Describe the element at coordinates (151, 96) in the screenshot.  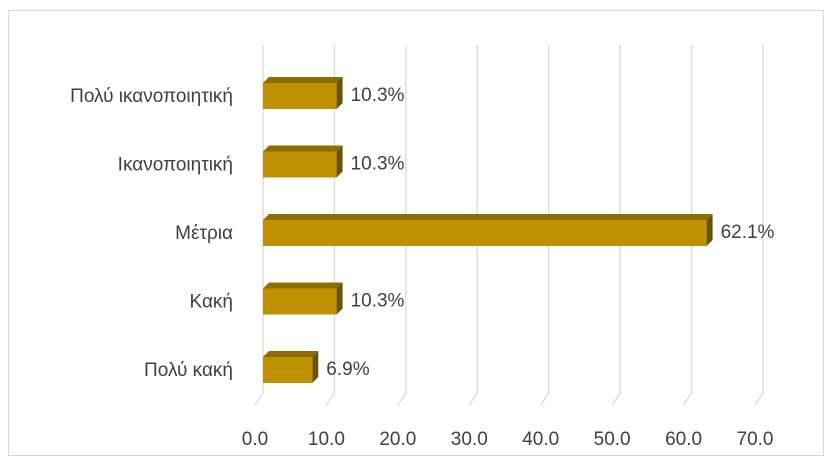
I see `category-label: Πολύ ικανοποιητική` at that location.